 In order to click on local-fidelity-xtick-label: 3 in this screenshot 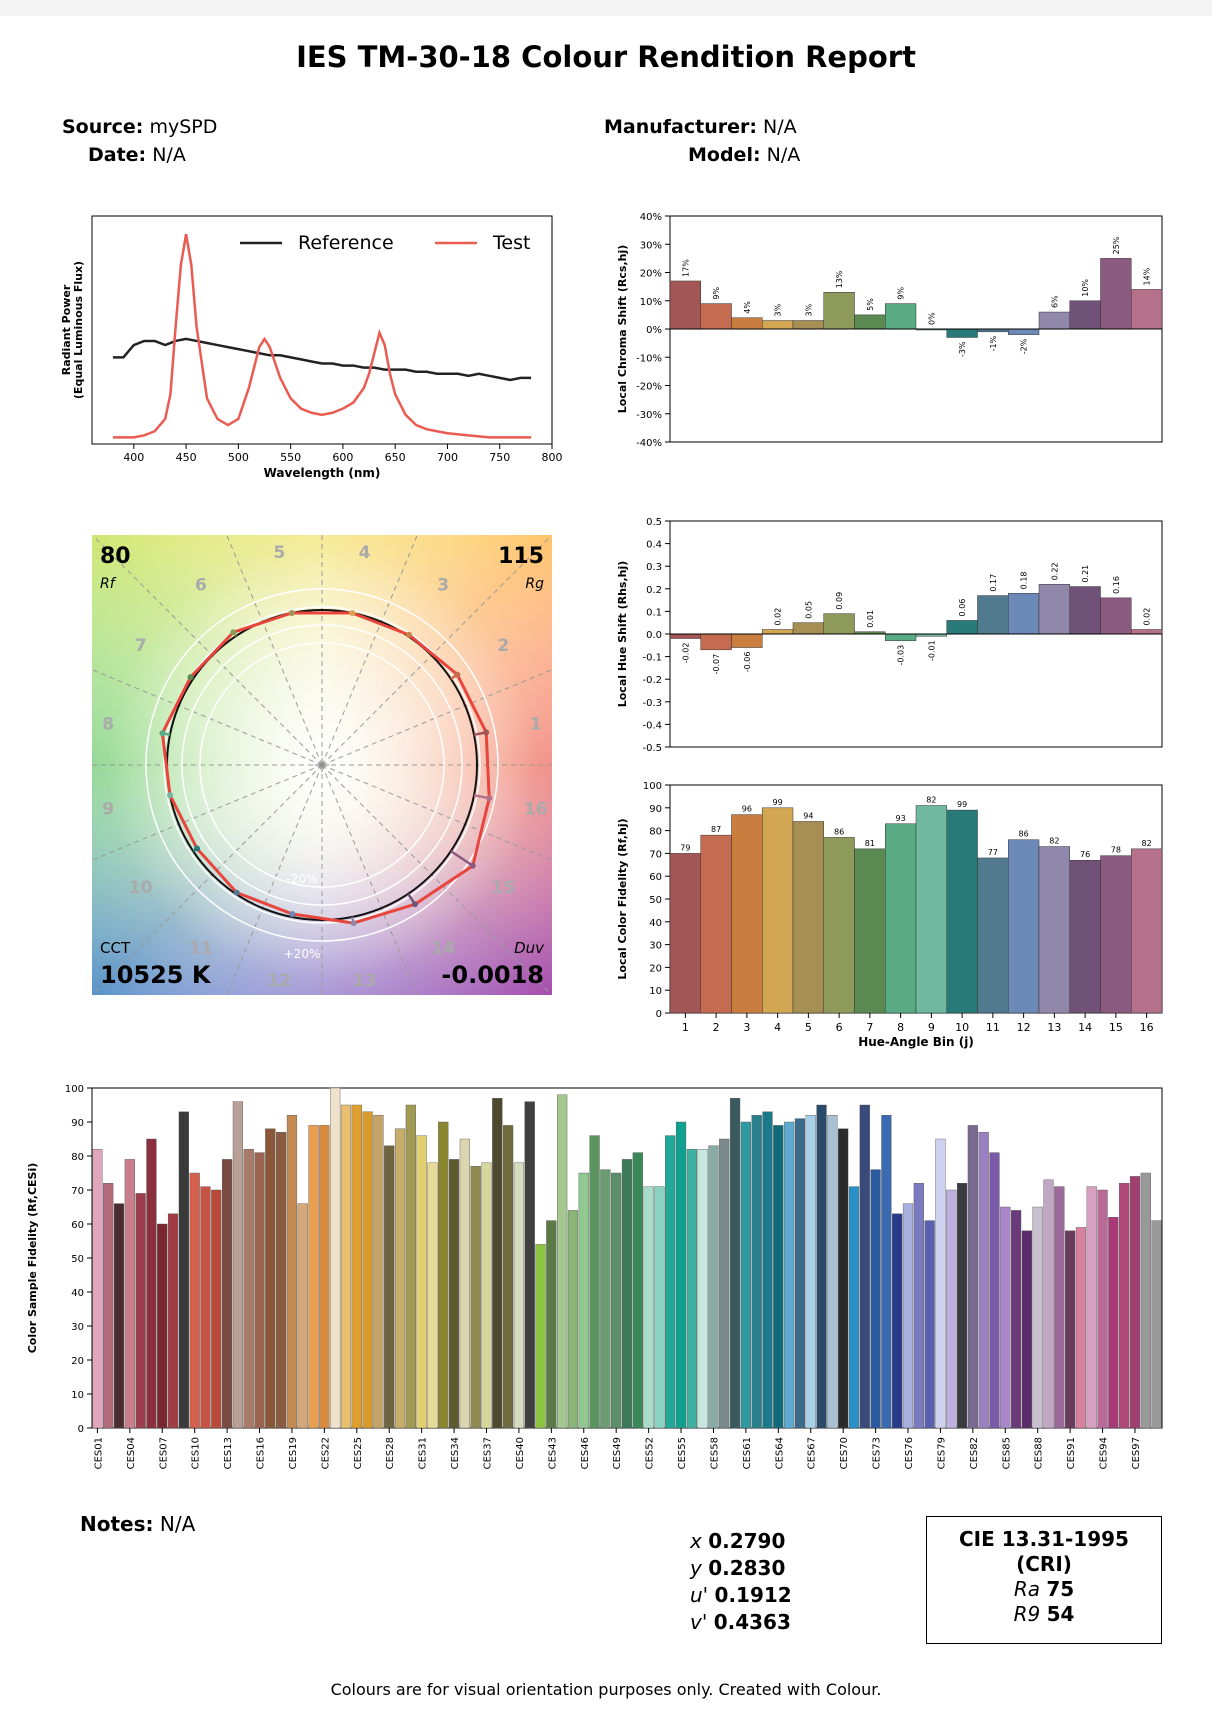, I will do `click(746, 1027)`.